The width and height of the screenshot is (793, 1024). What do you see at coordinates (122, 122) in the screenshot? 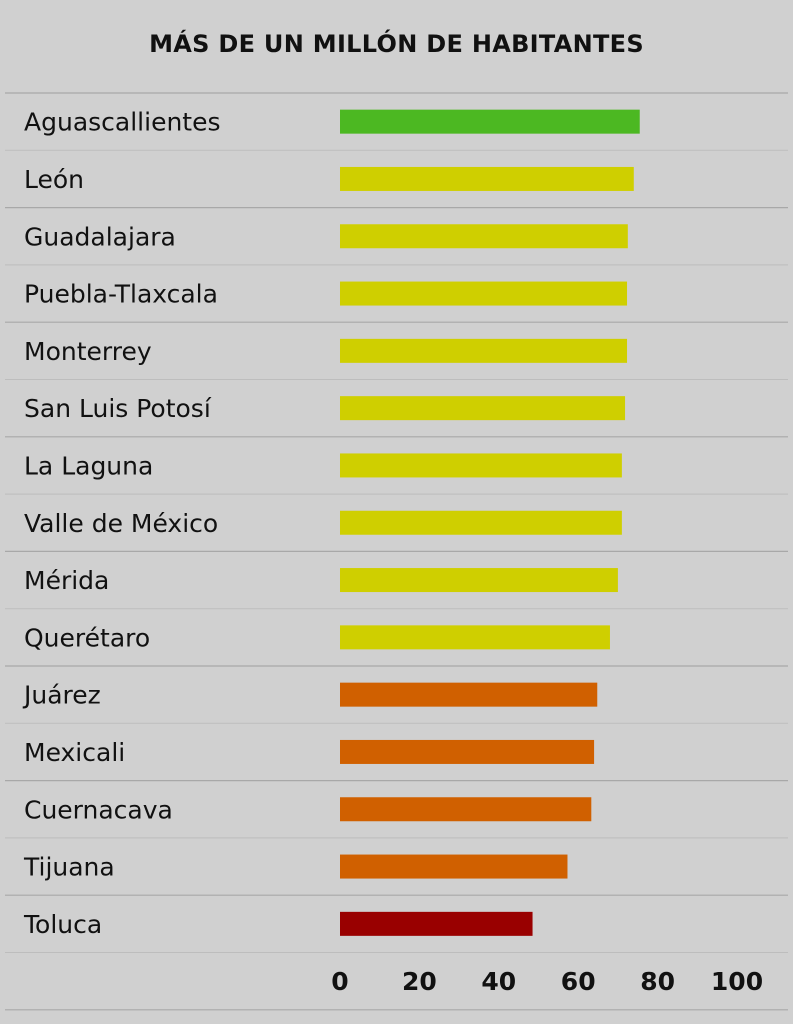
I see `category-label: Aguascallientes` at bounding box center [122, 122].